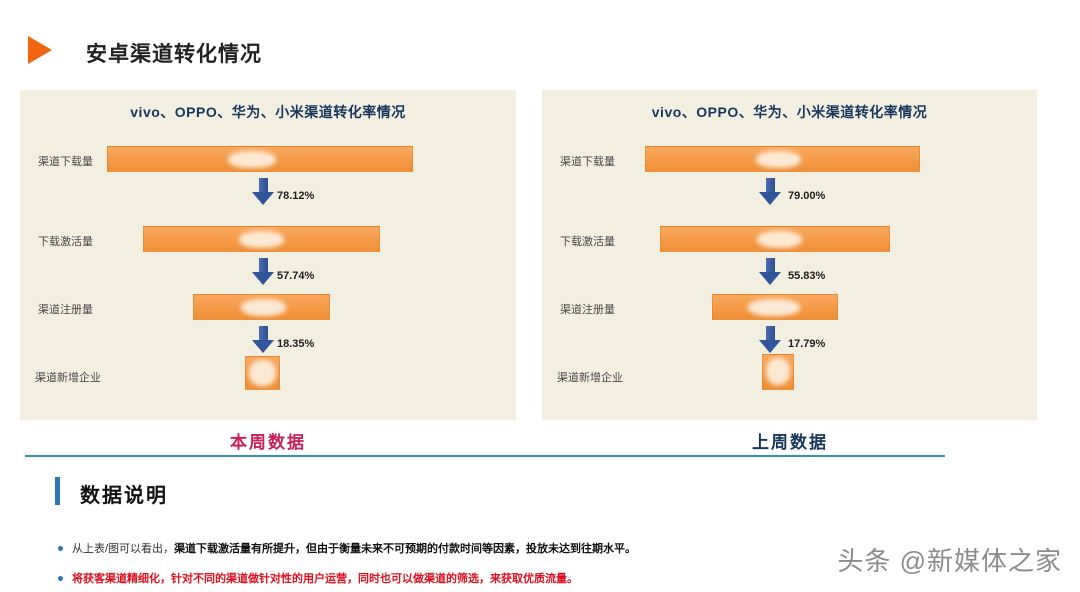  I want to click on page-title: 安卓渠道转化情况, so click(174, 54).